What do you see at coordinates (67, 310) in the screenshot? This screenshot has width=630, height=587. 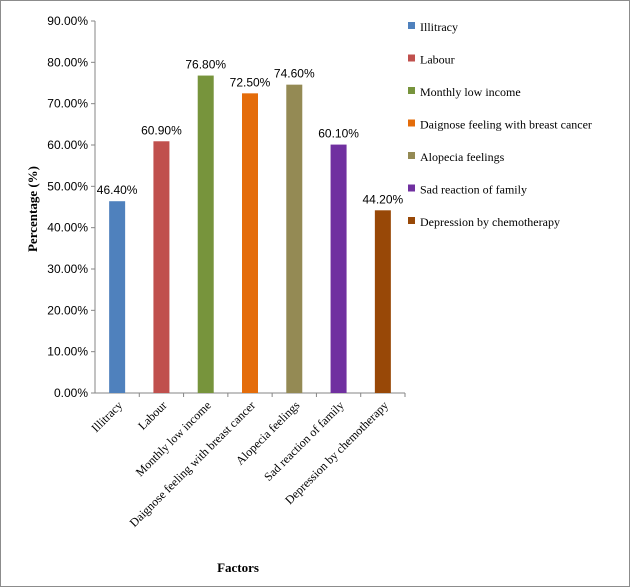 I see `y-tick-label: 20.00%` at bounding box center [67, 310].